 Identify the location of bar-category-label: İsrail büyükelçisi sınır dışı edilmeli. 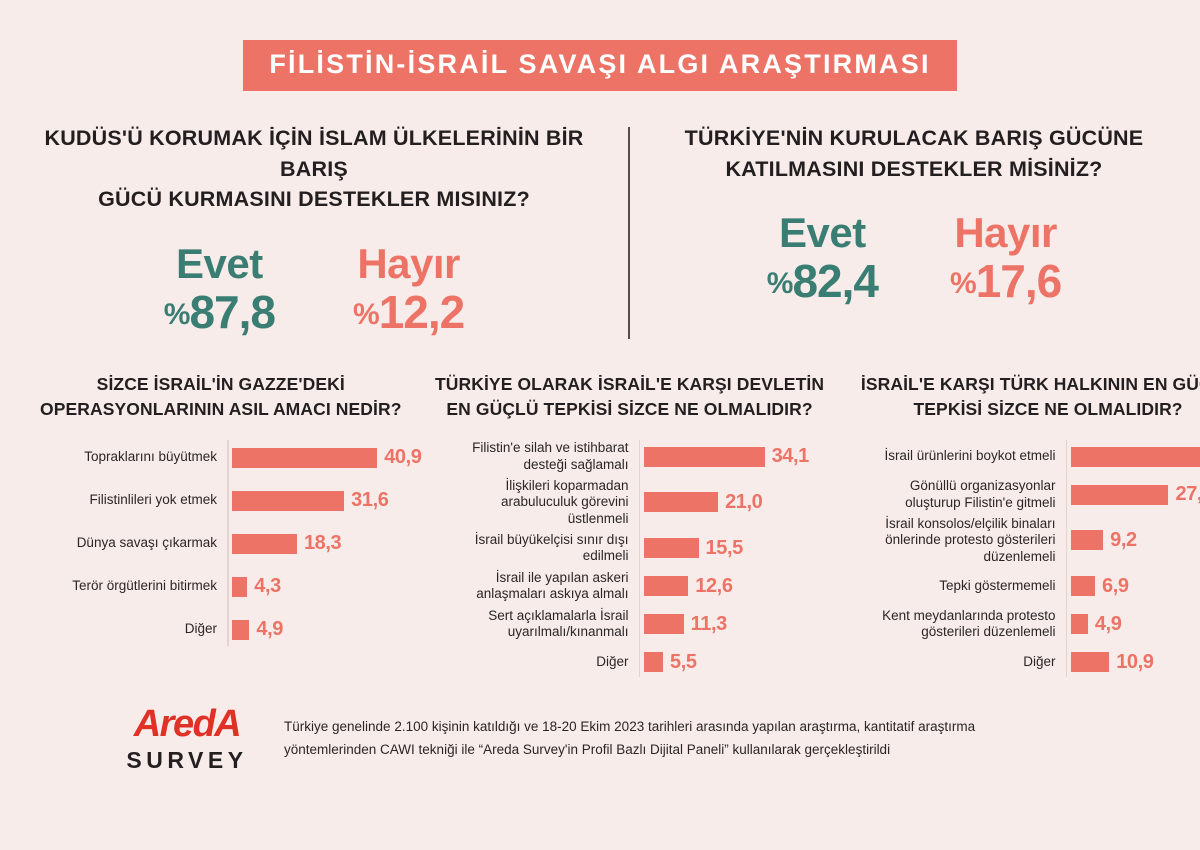
(536, 548).